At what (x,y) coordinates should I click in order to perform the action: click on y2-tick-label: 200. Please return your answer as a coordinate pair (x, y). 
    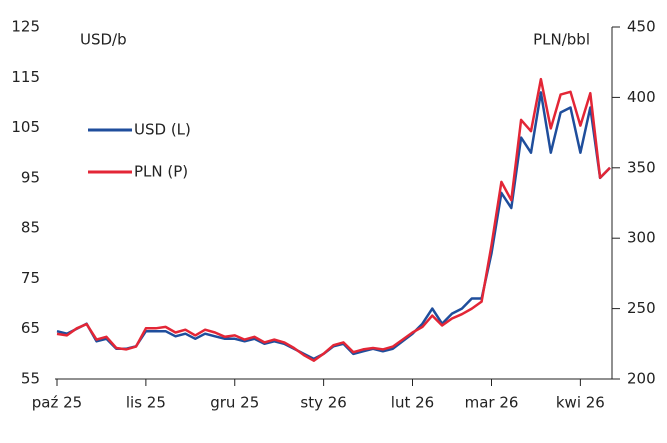
    Looking at the image, I should click on (641, 379).